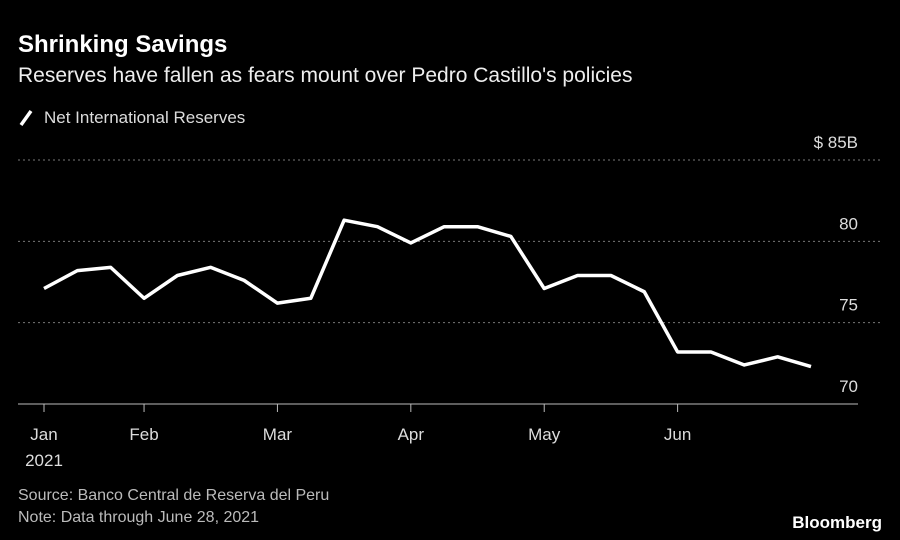 This screenshot has width=900, height=540. Describe the element at coordinates (144, 117) in the screenshot. I see `legend-label: Net International Reserves` at that location.